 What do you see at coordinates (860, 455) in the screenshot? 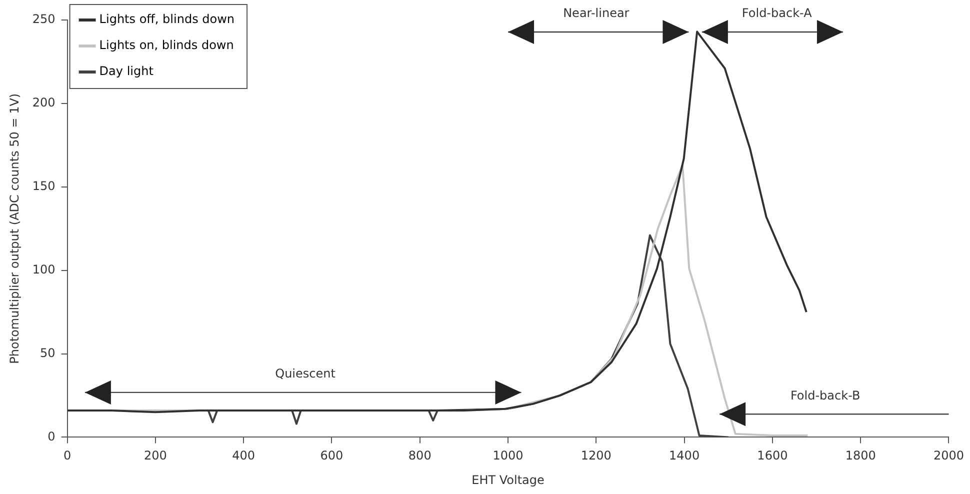
I see `x-tick-label: 1800` at bounding box center [860, 455].